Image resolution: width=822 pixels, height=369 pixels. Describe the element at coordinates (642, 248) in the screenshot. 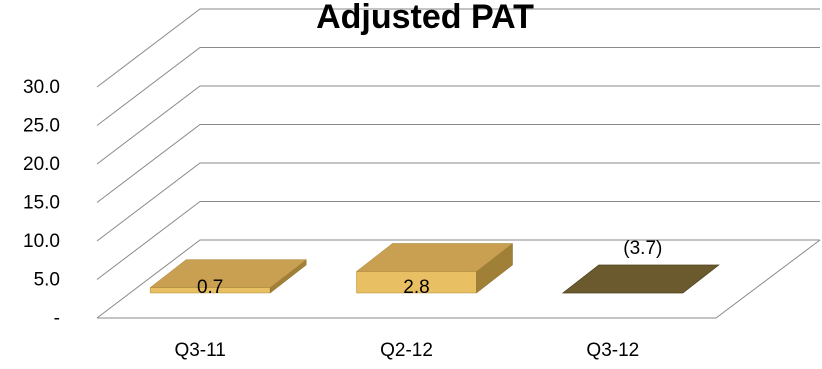

I see `data-label: (3.7)` at that location.